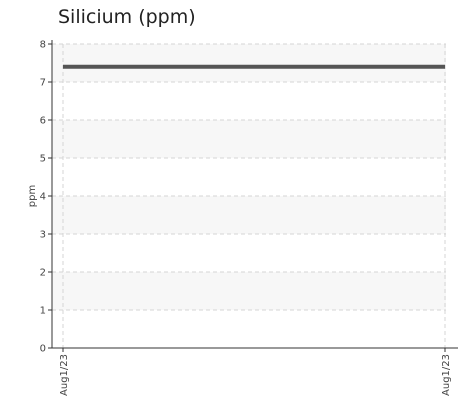  What do you see at coordinates (43, 273) in the screenshot?
I see `y-tick-label: 2` at bounding box center [43, 273].